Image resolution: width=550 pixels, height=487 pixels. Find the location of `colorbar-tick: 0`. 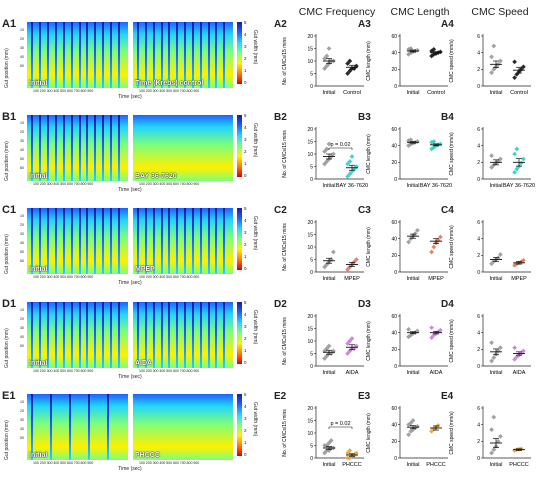

colorbar-tick: 0 is located at coordinates (245, 175).